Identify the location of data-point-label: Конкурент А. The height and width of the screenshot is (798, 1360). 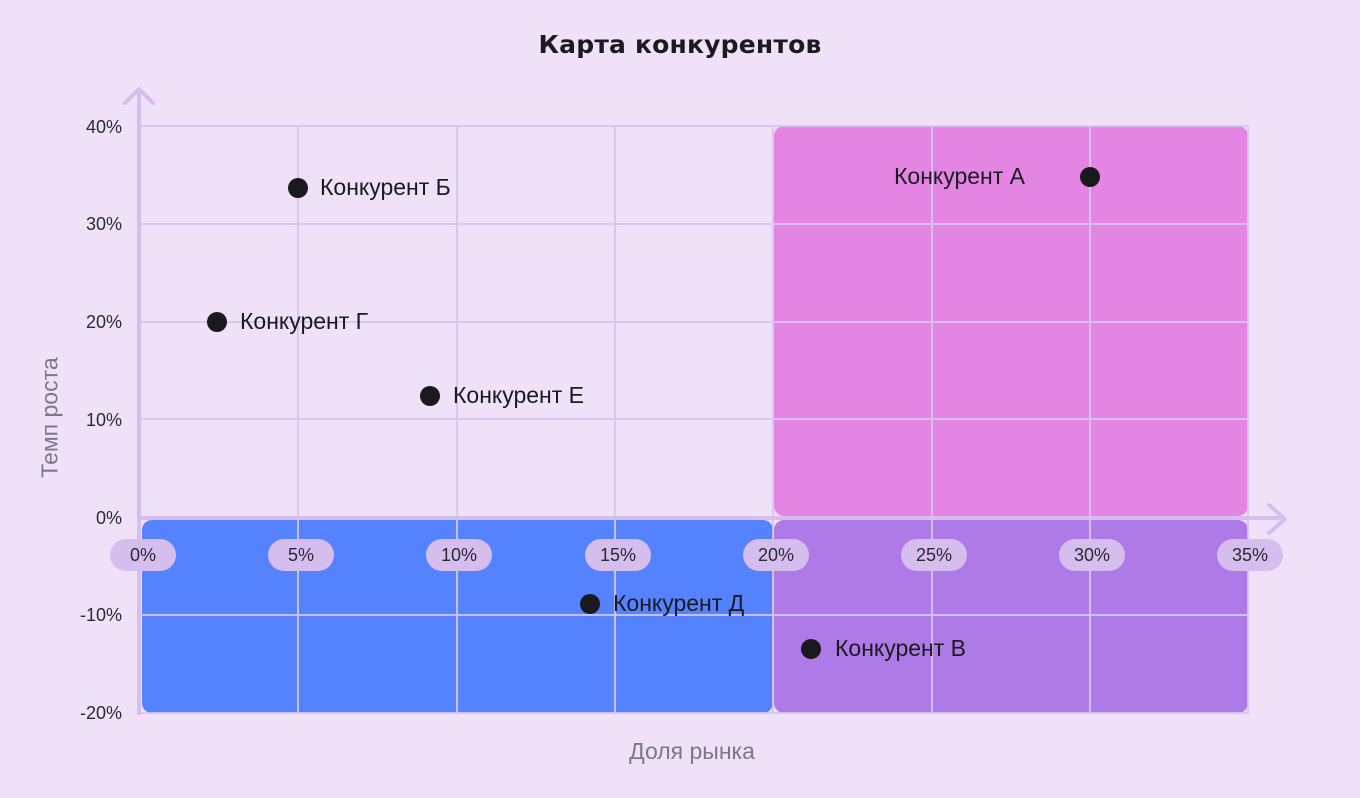
(960, 176).